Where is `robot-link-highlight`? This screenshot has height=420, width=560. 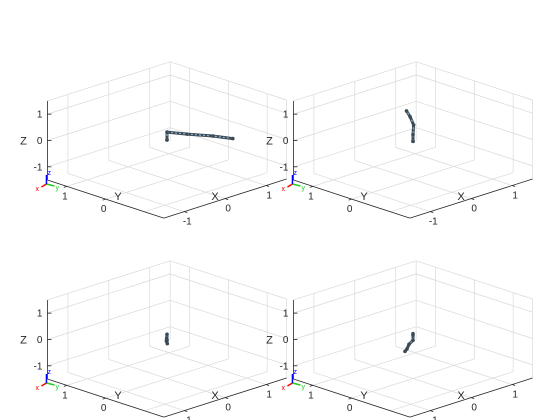 robot-link-highlight is located at coordinates (199, 135).